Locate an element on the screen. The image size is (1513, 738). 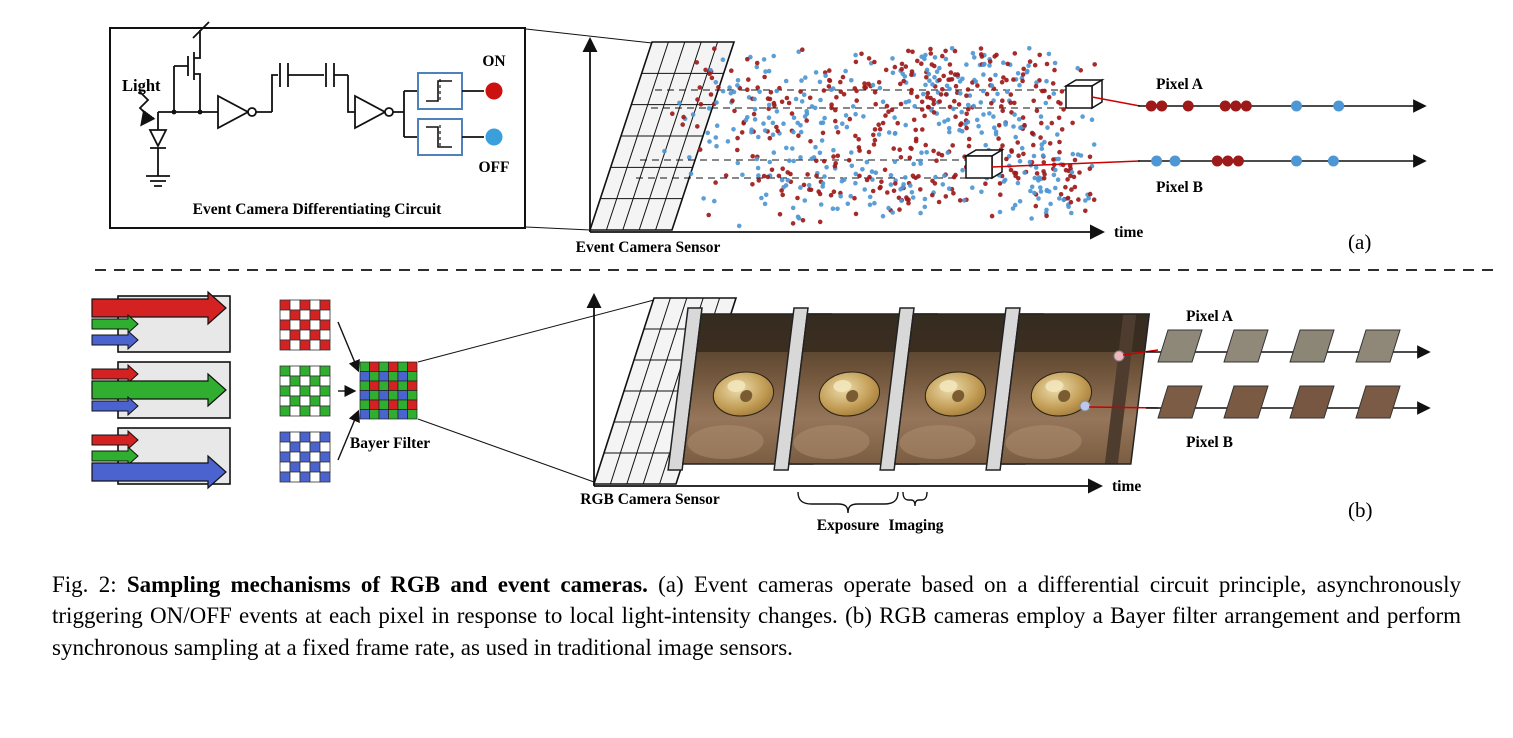
light-label: Light is located at coordinates (141, 85).